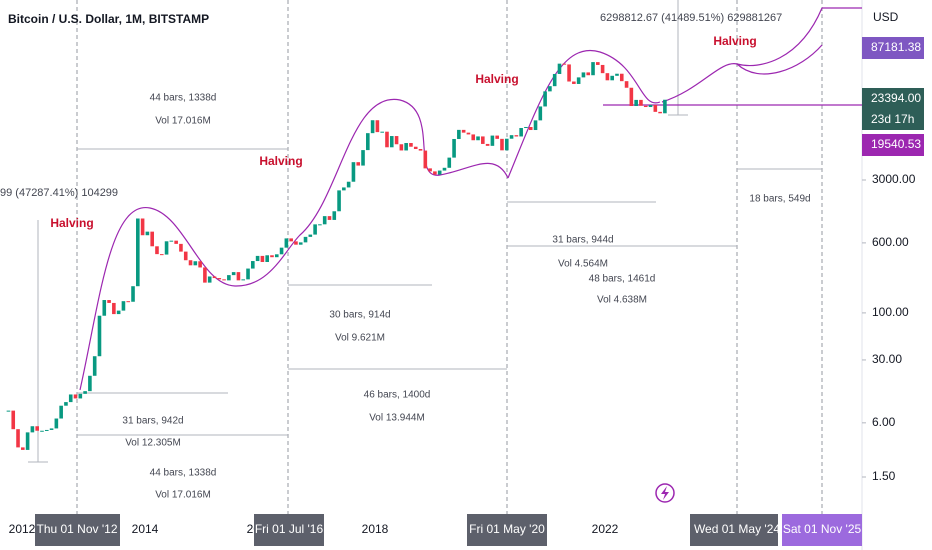  What do you see at coordinates (884, 422) in the screenshot?
I see `y-tick-label: 6.00` at bounding box center [884, 422].